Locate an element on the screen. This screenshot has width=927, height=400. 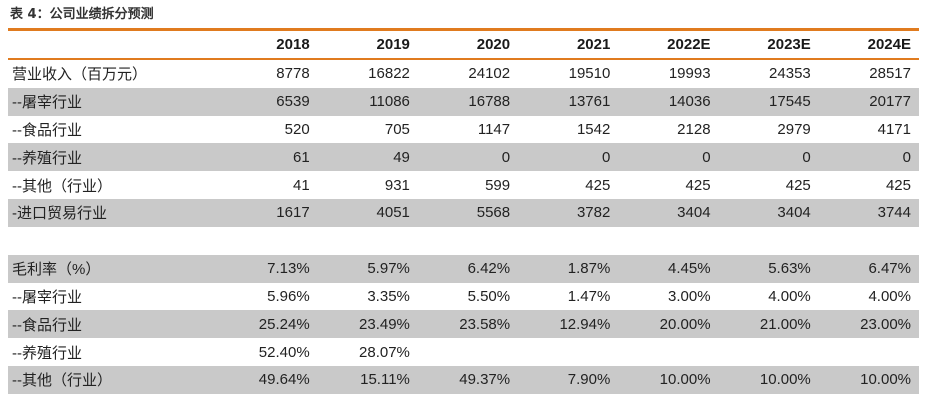
value-cell: 3.00% is located at coordinates (689, 296).